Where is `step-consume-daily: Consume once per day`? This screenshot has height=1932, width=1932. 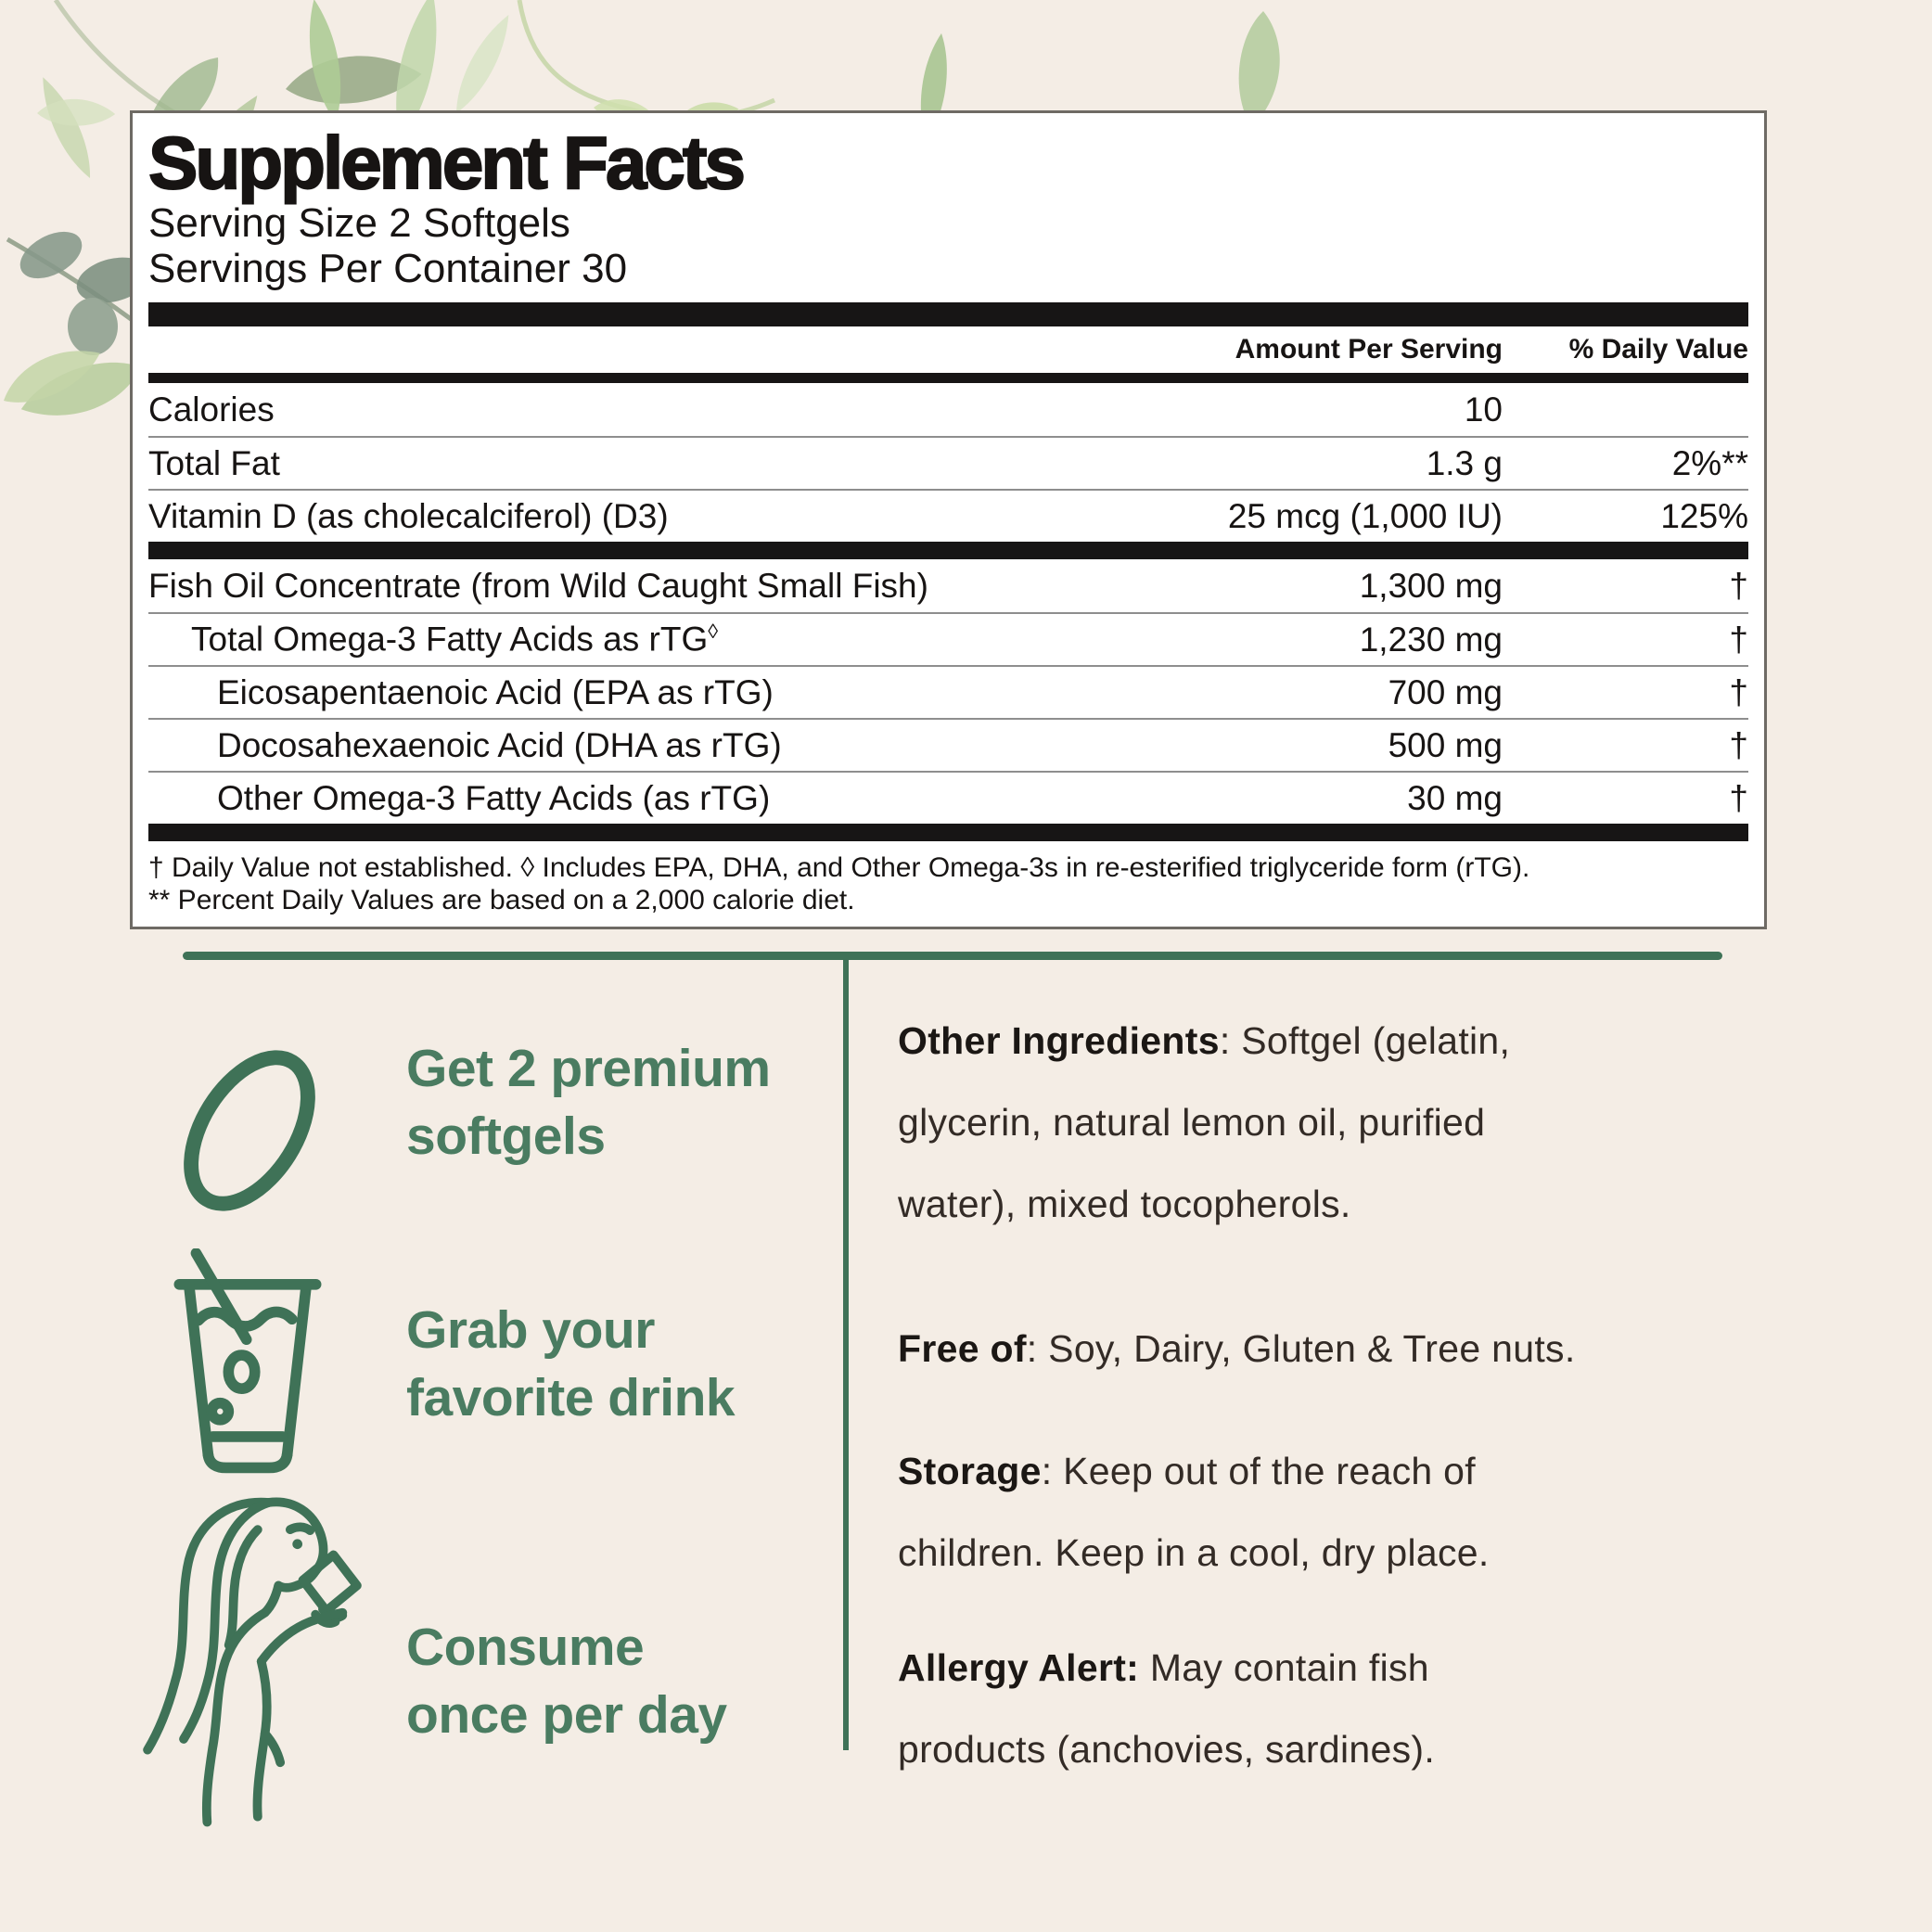
step-consume-daily: Consume once per day is located at coordinates (566, 1681).